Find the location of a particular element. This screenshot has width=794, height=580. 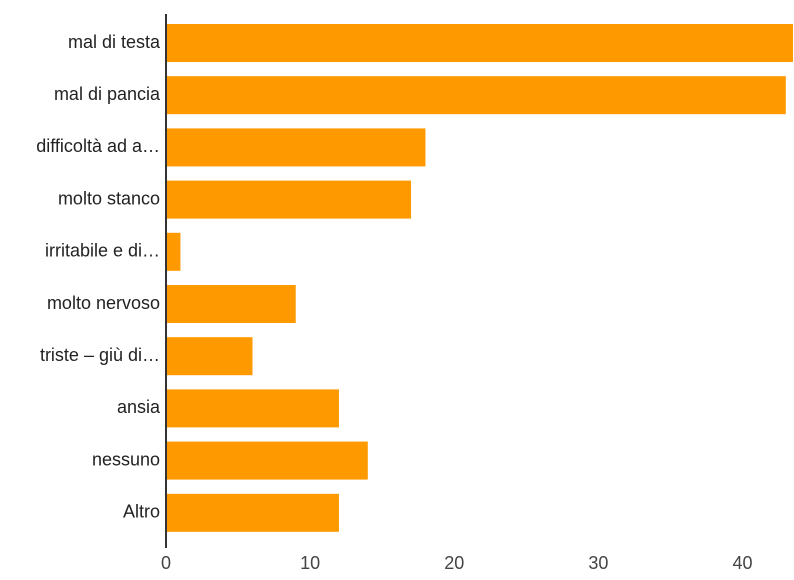

x-tick-labels: 0 10 20 30 40 is located at coordinates (457, 563).